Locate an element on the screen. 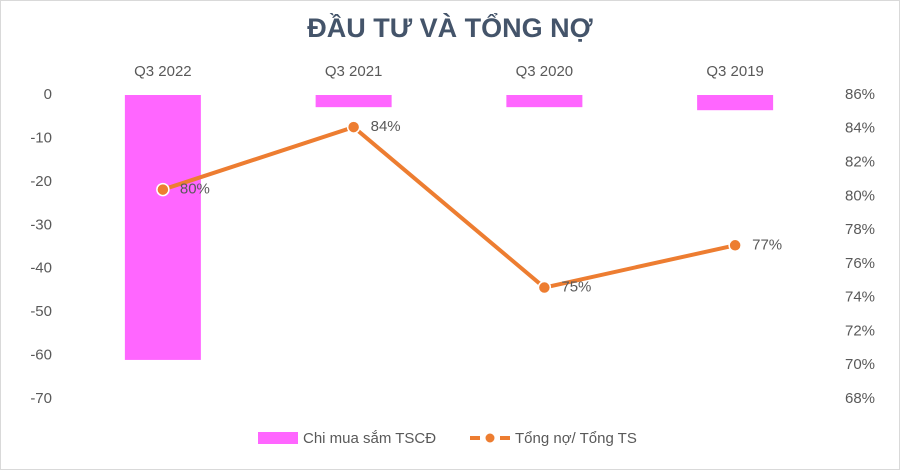 The image size is (900, 470). x-tick-label: Q3 2021 is located at coordinates (354, 71).